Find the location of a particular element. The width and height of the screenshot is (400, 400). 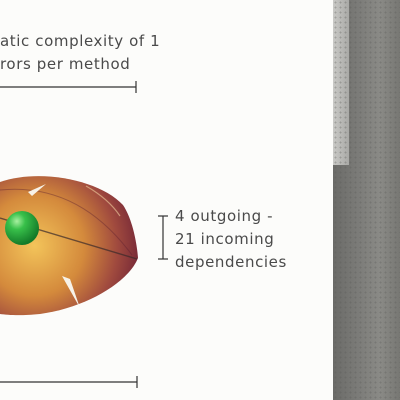

dependencies-caption: 4 outgoing - 21 incoming dependencies is located at coordinates (231, 239).